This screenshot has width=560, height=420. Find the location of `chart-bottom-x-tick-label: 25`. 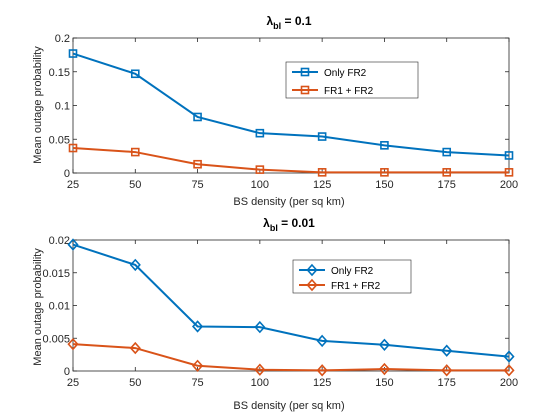

chart-bottom-x-tick-label: 25 is located at coordinates (73, 383).